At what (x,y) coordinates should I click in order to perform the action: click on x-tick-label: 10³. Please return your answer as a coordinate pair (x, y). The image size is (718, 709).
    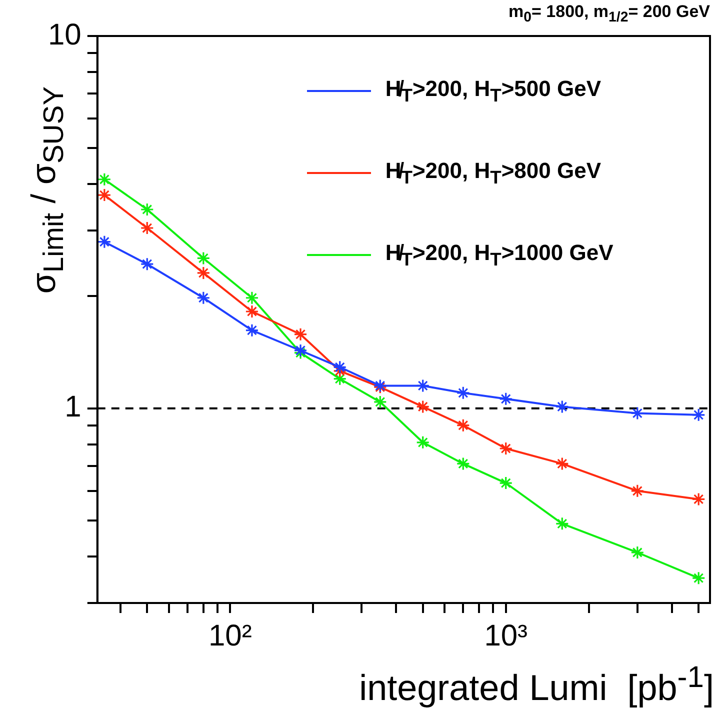
    Looking at the image, I should click on (506, 635).